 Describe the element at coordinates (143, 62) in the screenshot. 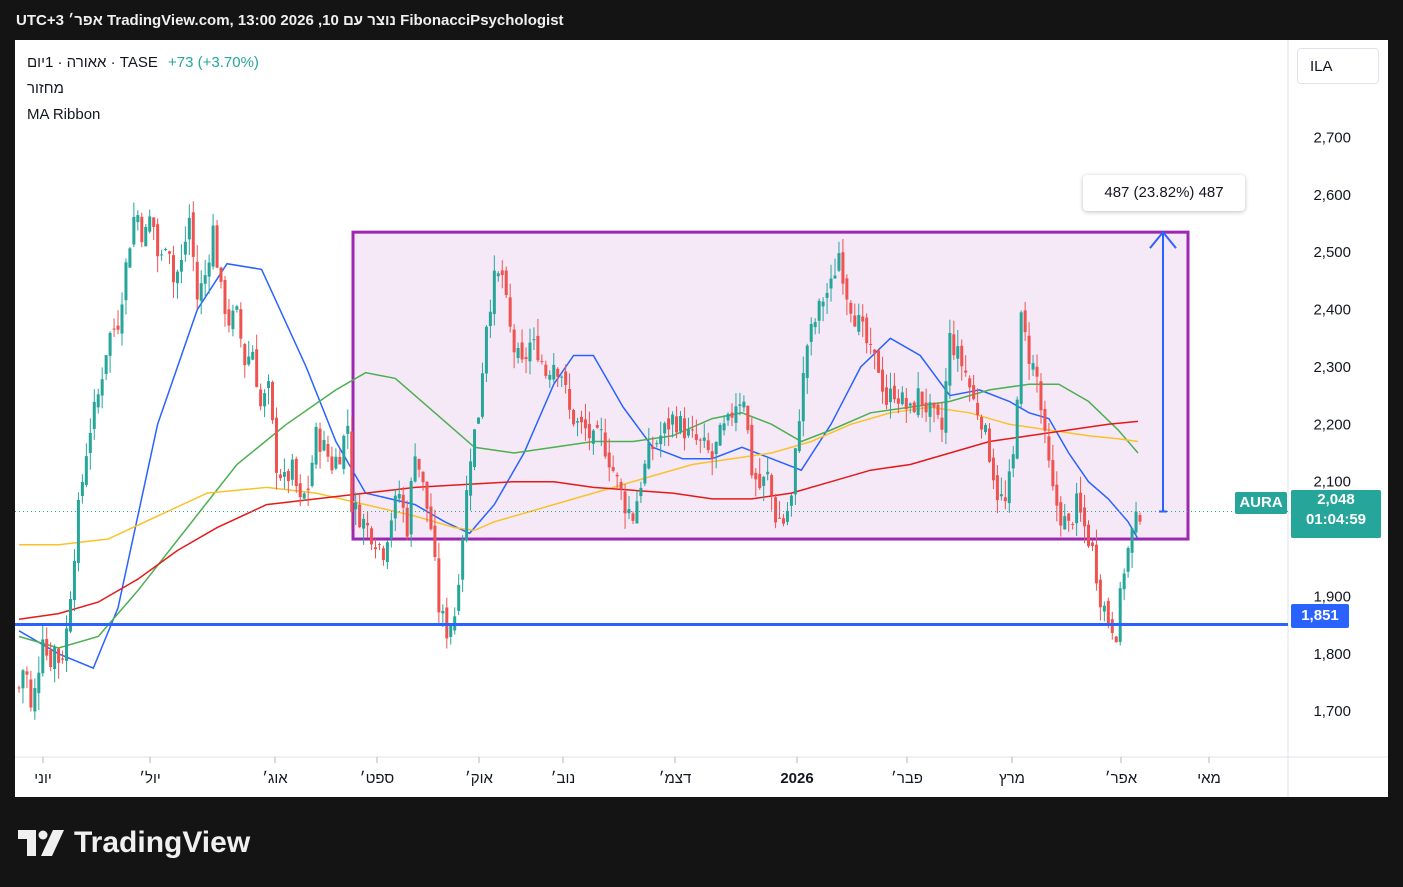

I see `legend-symbol-row: אאורה · 1יום · TASE +73 (+3.70%)` at that location.